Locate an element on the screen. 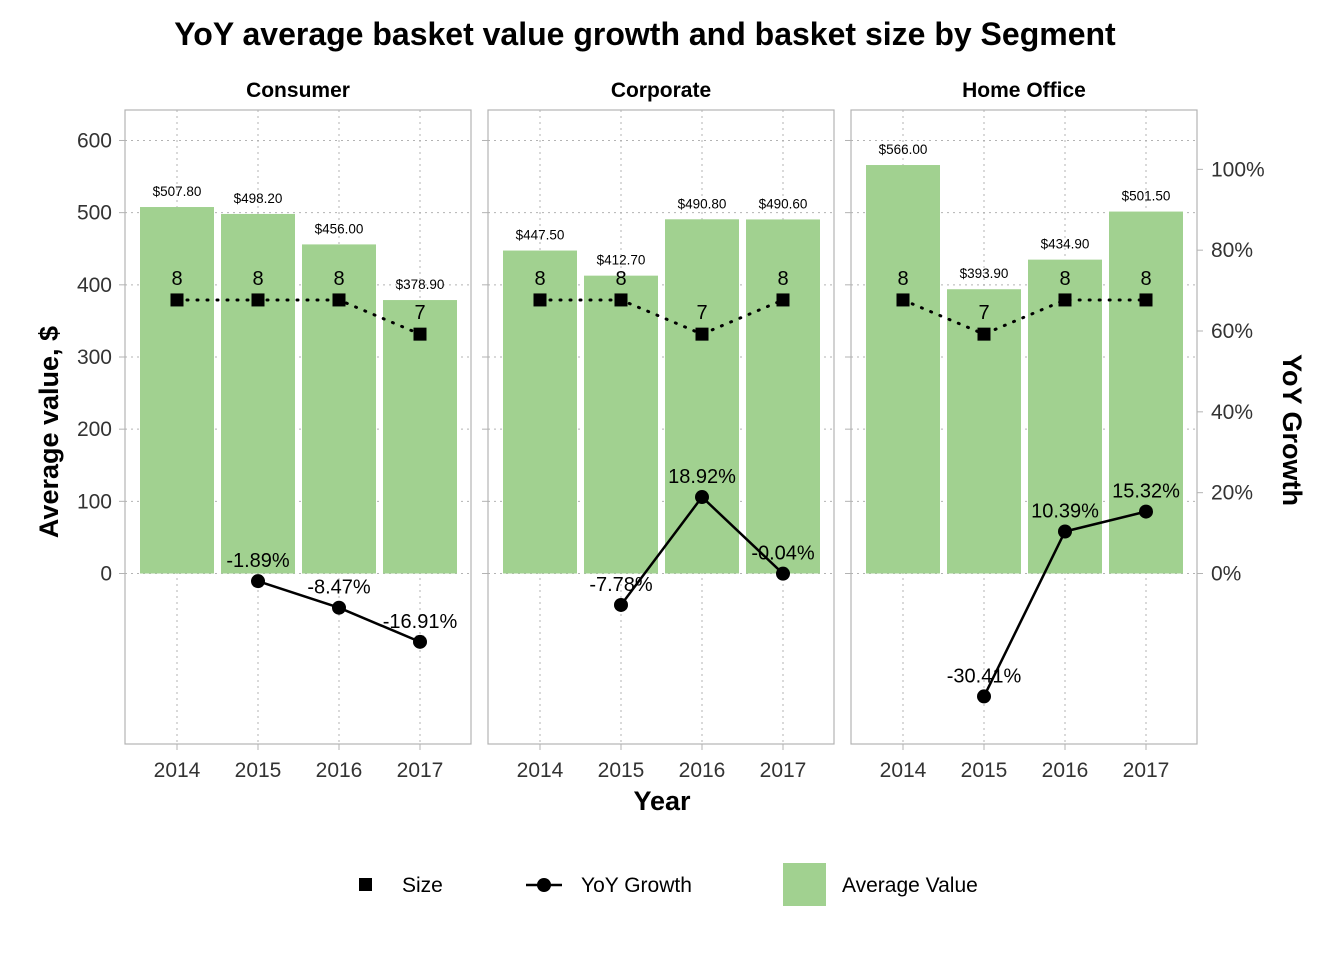 The height and width of the screenshot is (960, 1344). growth-label: -16.91% is located at coordinates (420, 622).